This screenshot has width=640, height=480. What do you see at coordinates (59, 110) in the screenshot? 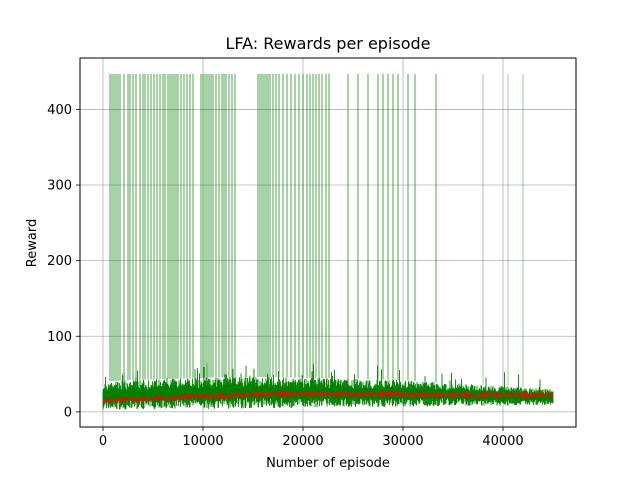
I see `y-tick-label: 400` at bounding box center [59, 110].